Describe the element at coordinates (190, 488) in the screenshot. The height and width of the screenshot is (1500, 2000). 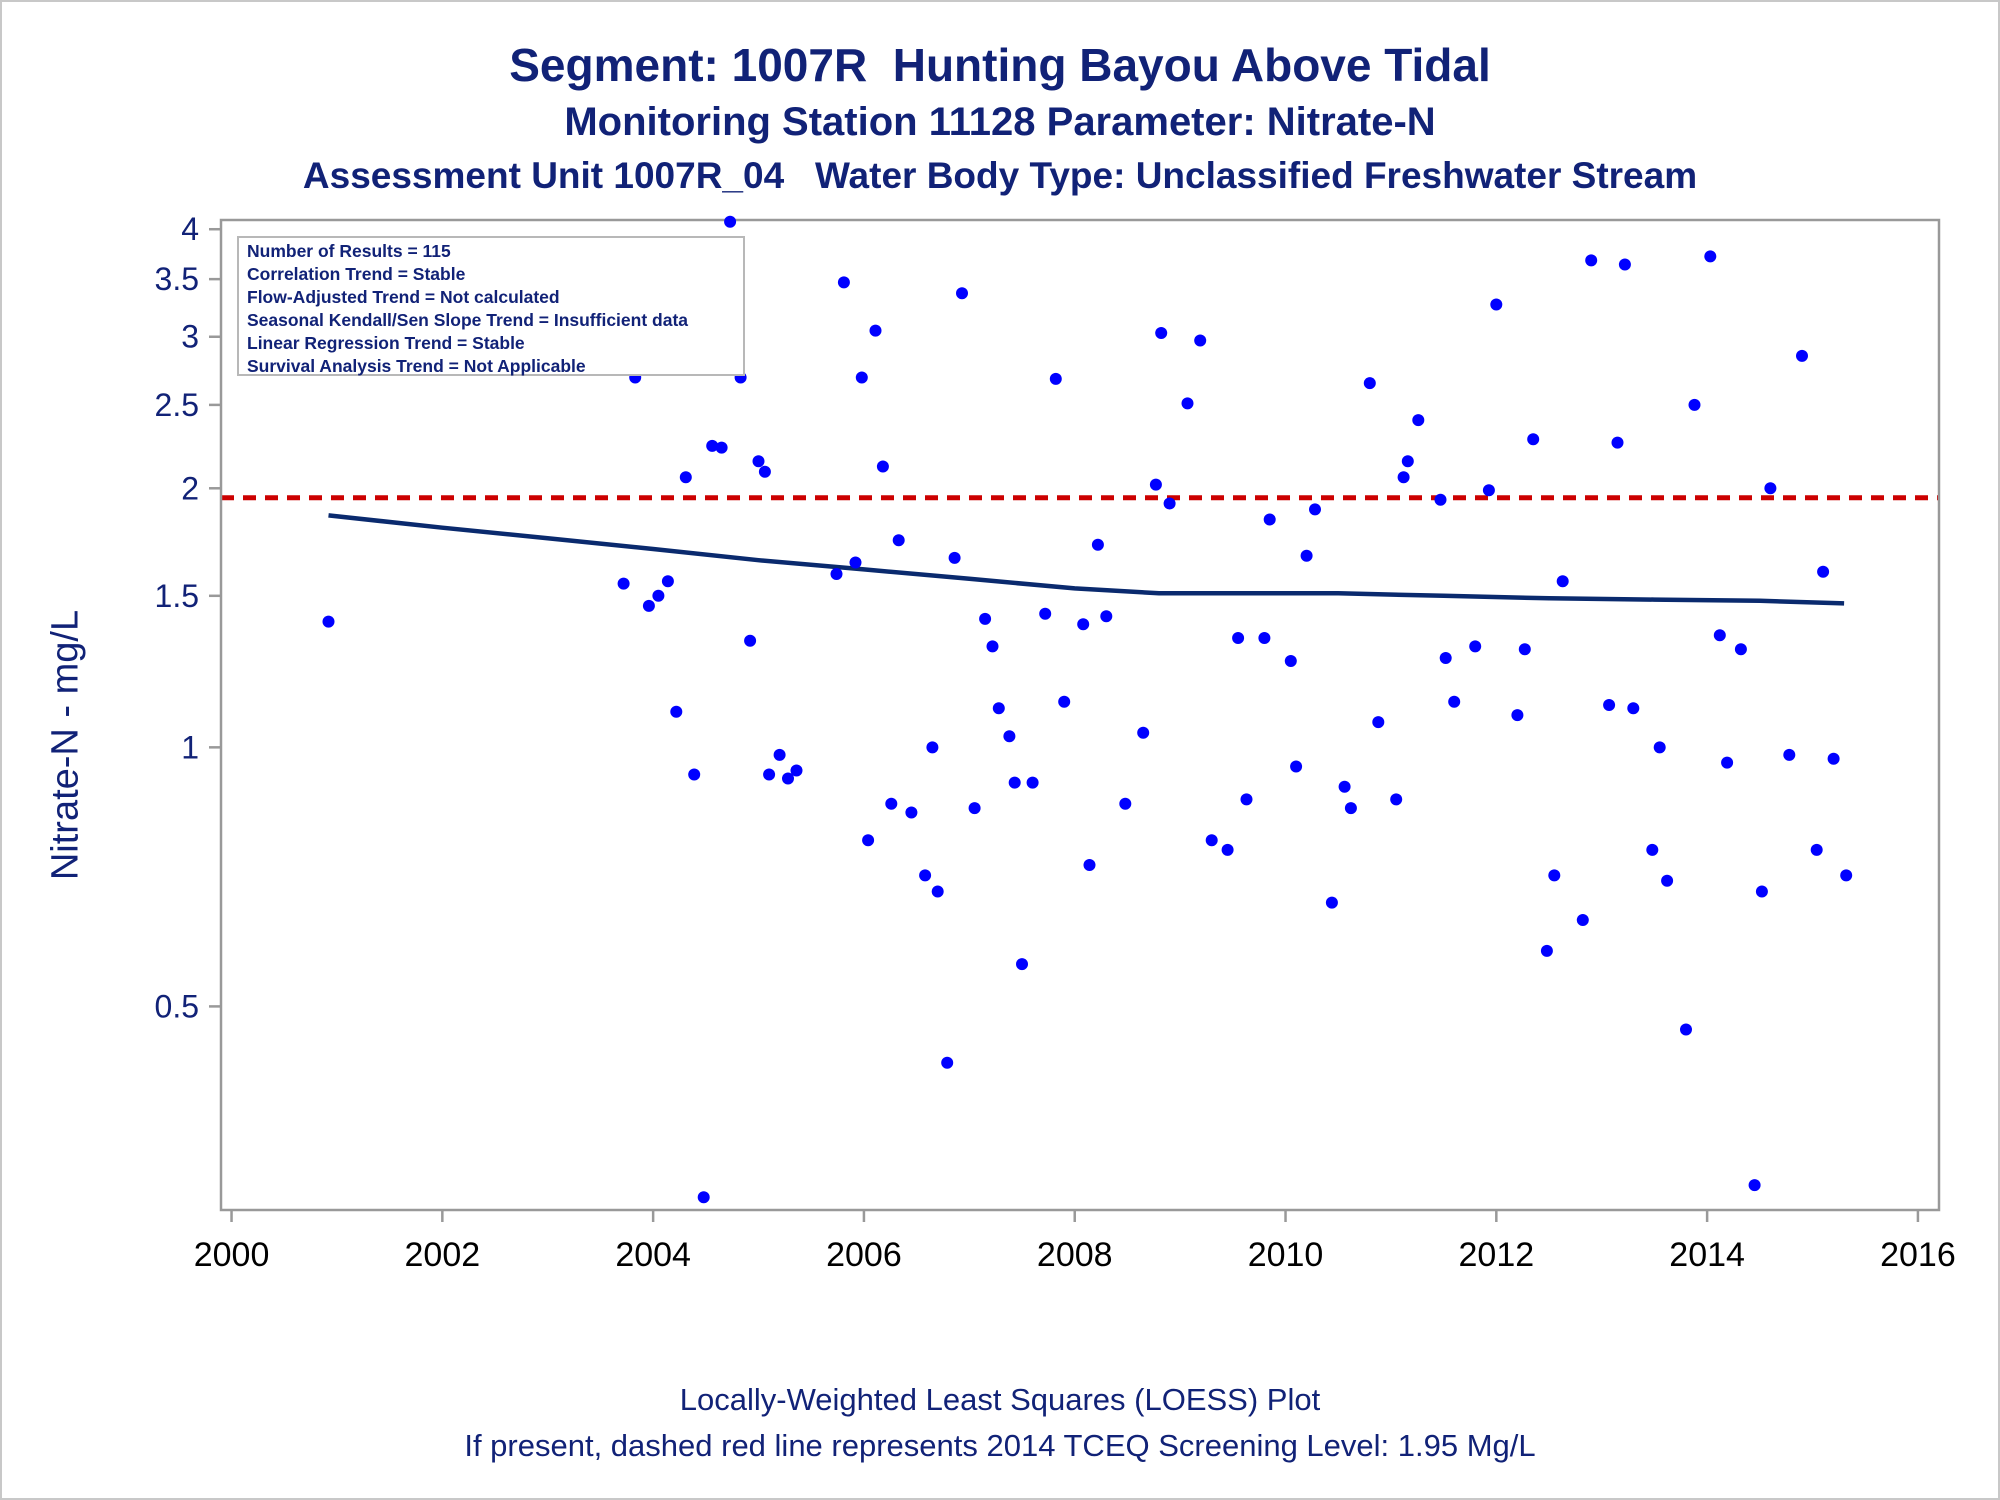
I see `y-tick-label: 2` at that location.